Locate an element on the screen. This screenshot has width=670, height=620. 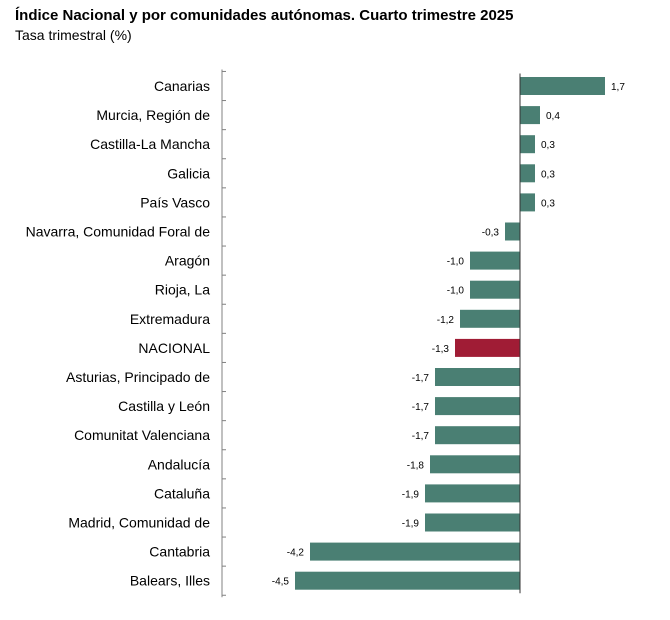
category-label: País Vasco is located at coordinates (175, 202).